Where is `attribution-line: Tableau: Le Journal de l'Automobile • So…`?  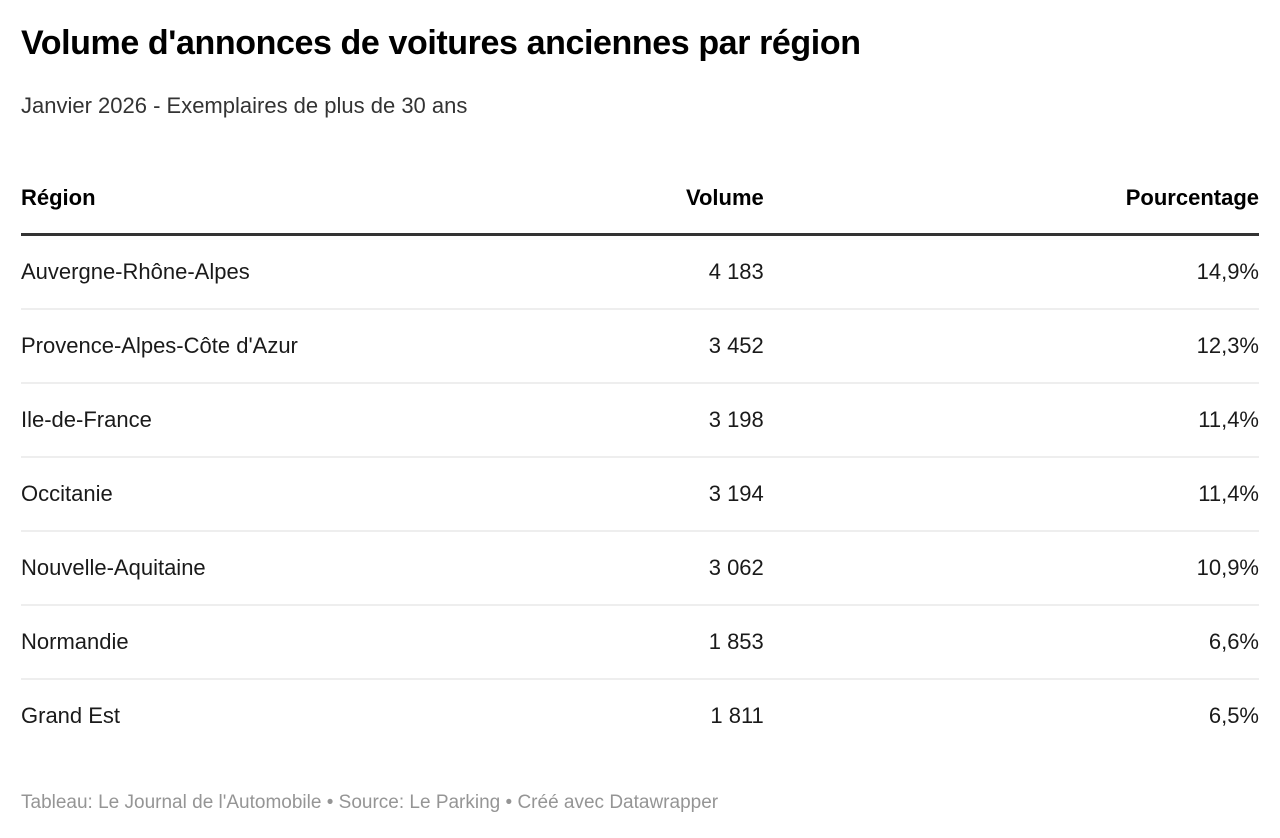 attribution-line: Tableau: Le Journal de l'Automobile • So… is located at coordinates (370, 802).